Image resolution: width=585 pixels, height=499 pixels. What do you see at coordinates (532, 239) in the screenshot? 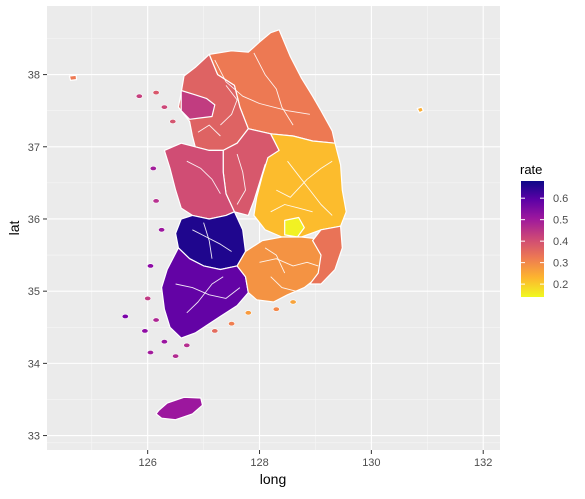
I see `legend-colorbar` at bounding box center [532, 239].